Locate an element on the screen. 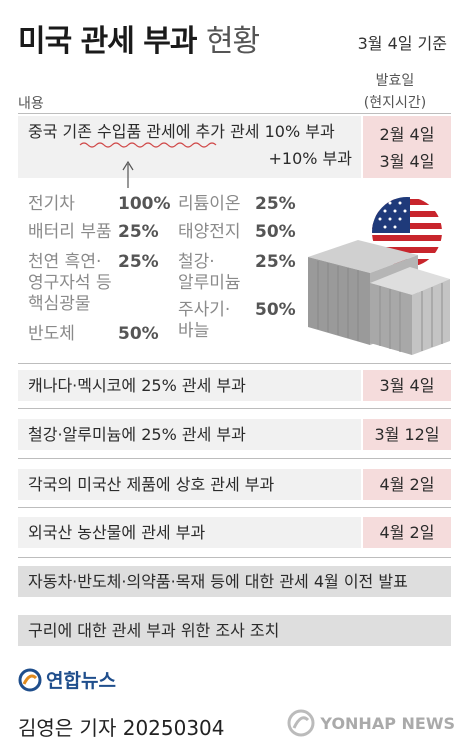 The height and width of the screenshot is (750, 469). item-name: 주사기· 바늘 is located at coordinates (204, 320).